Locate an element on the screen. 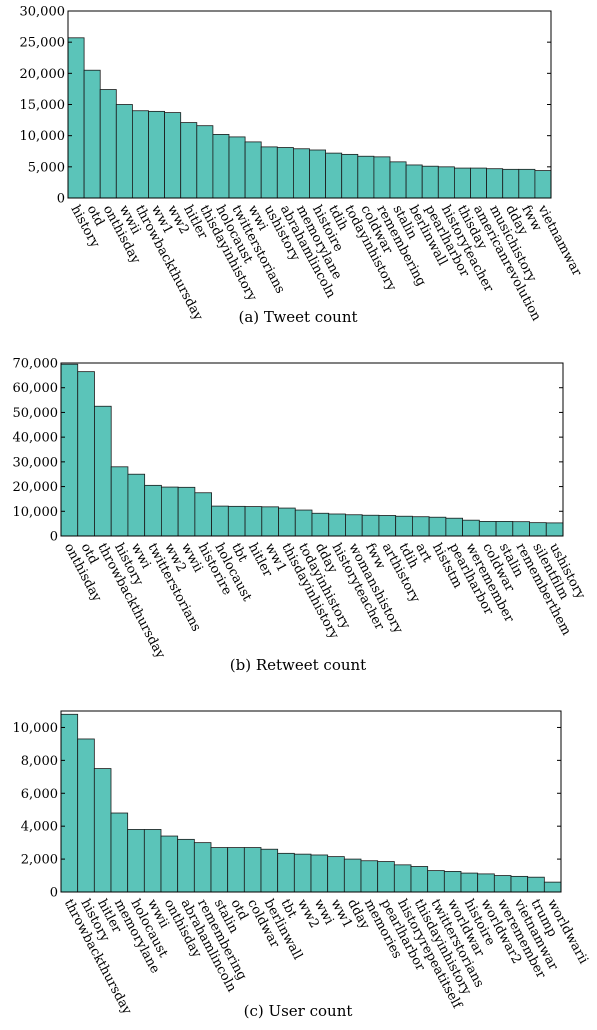 This screenshot has height=1030, width=597. x-tick-label: vietnamwar is located at coordinates (559, 240).